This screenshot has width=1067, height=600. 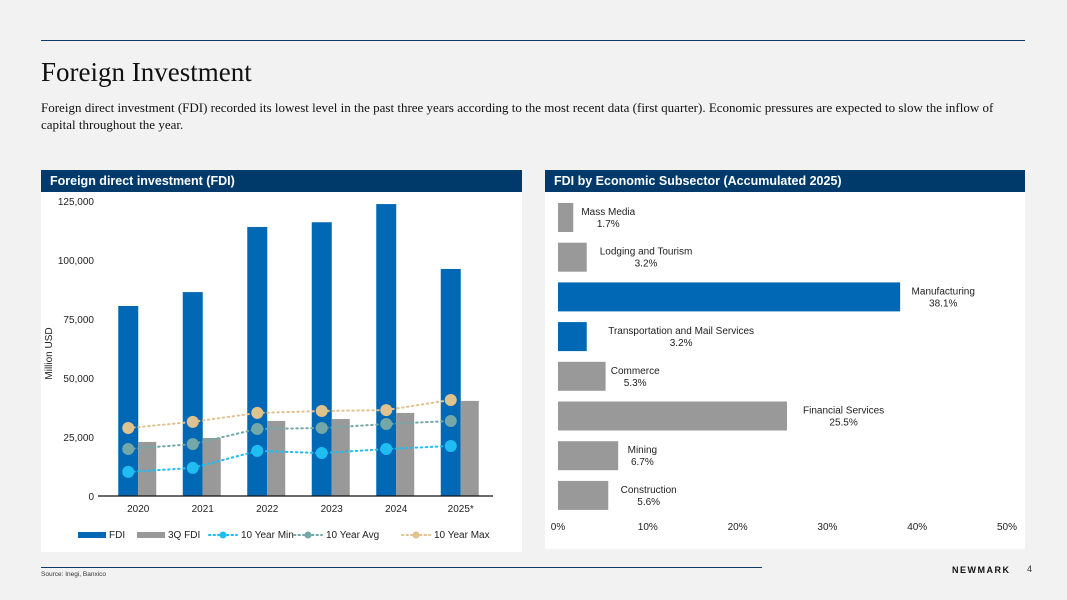 What do you see at coordinates (91, 497) in the screenshot?
I see `y-tick-label: 0` at bounding box center [91, 497].